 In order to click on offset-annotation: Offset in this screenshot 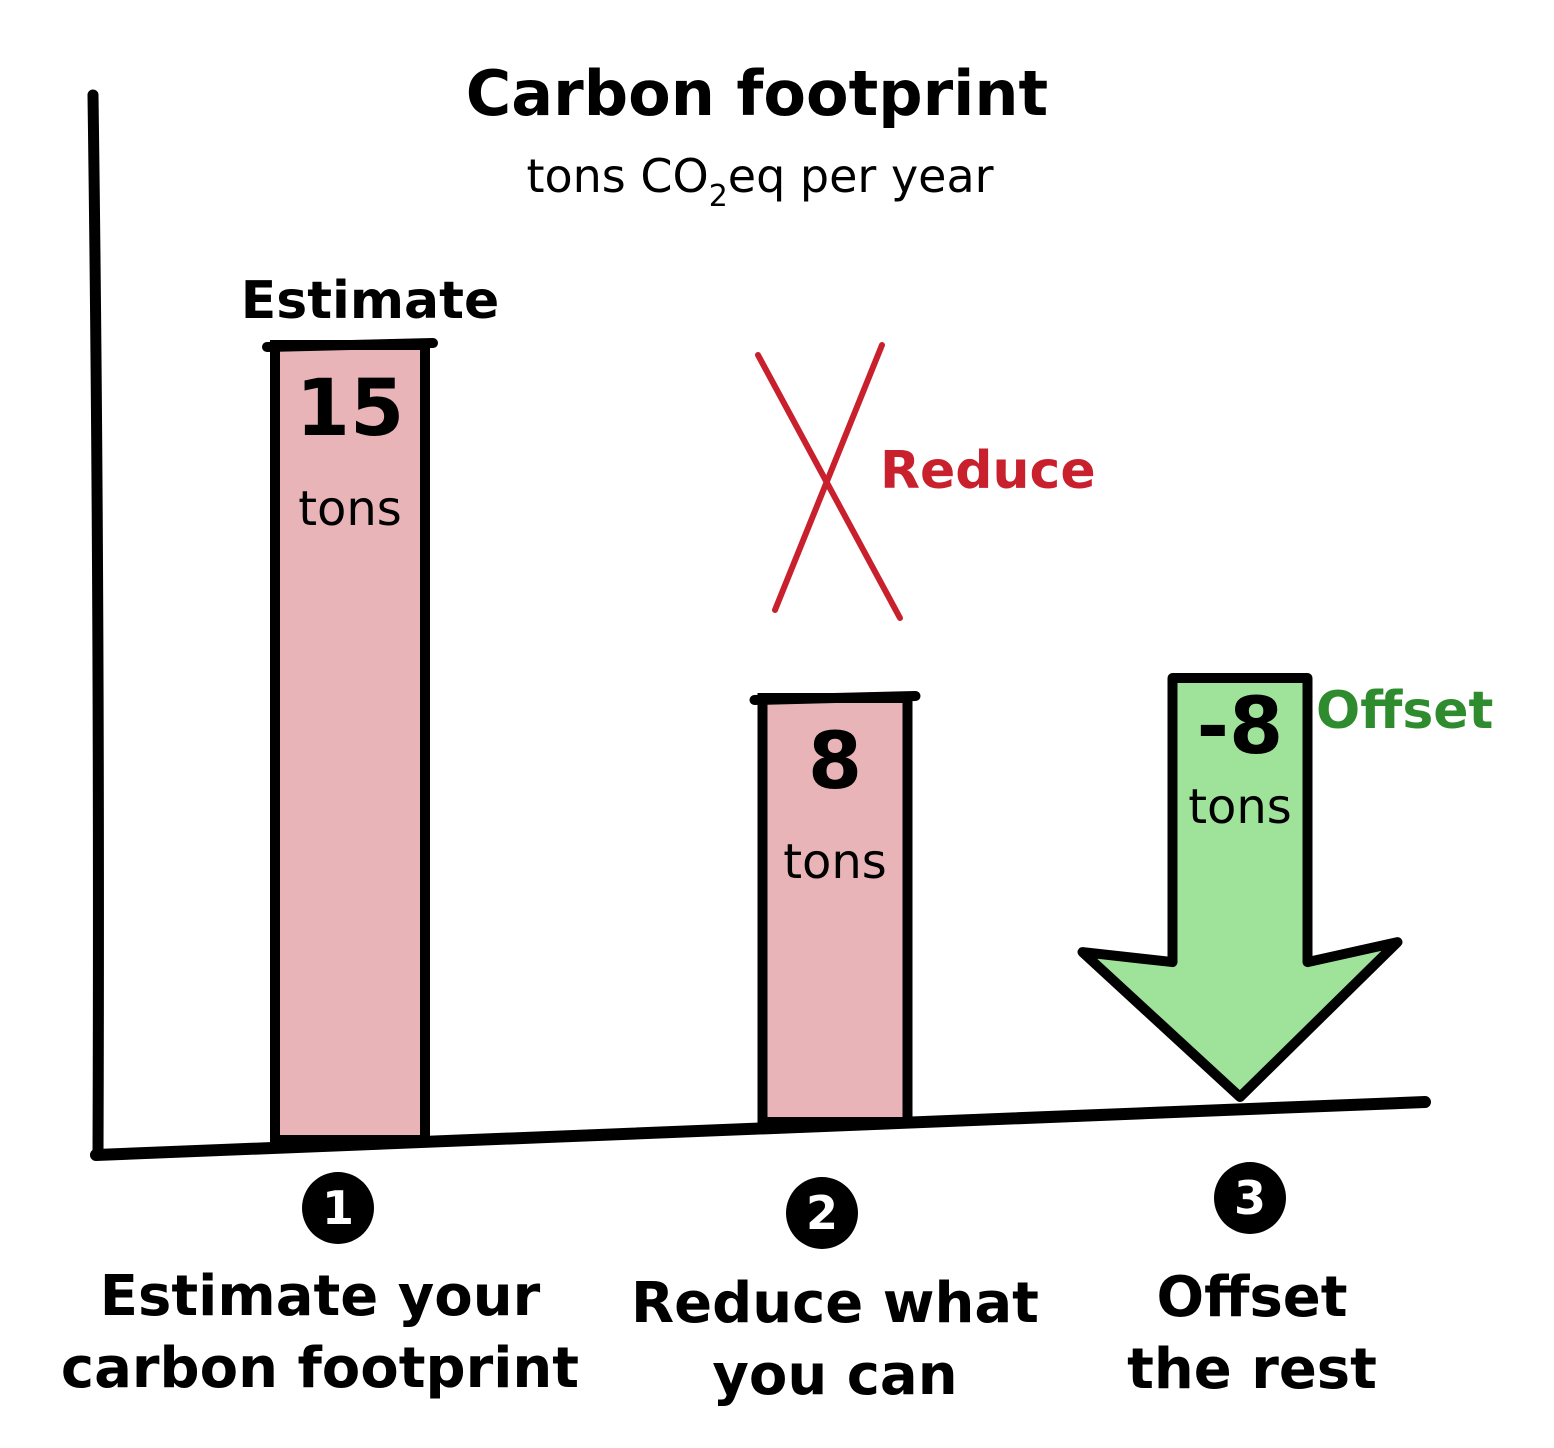, I will do `click(1404, 711)`.